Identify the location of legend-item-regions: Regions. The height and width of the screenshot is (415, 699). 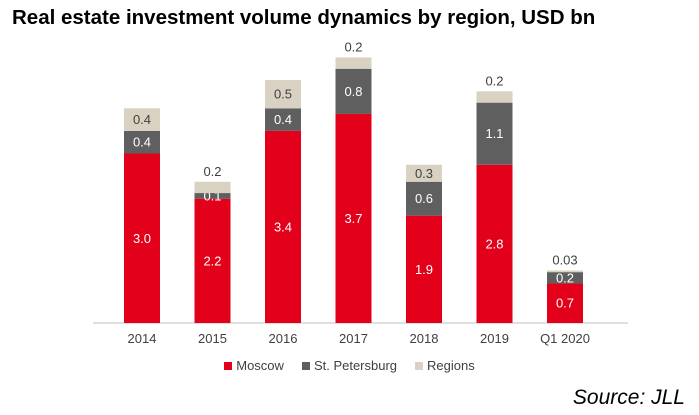
(445, 365).